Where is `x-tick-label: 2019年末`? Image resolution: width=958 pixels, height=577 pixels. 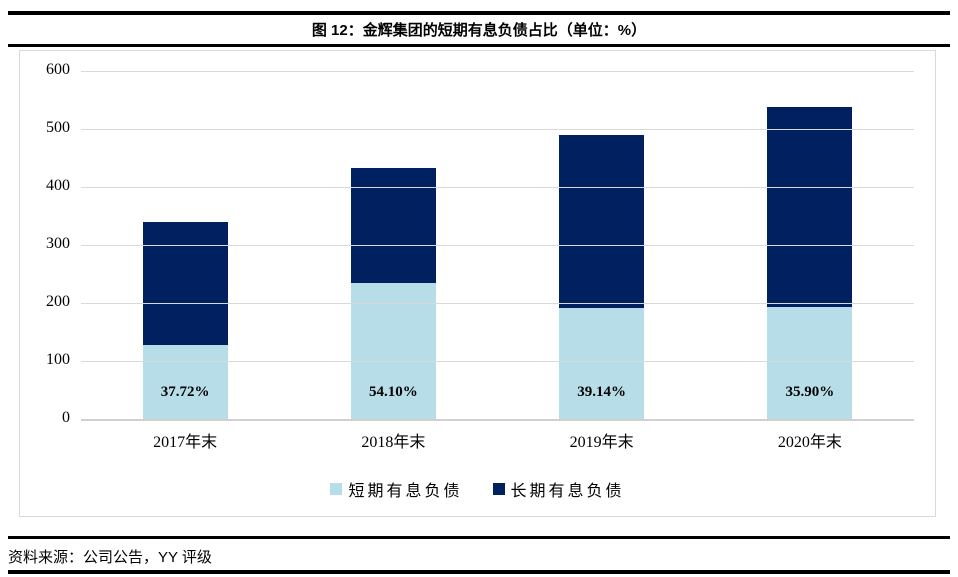
x-tick-label: 2019年末 is located at coordinates (601, 442).